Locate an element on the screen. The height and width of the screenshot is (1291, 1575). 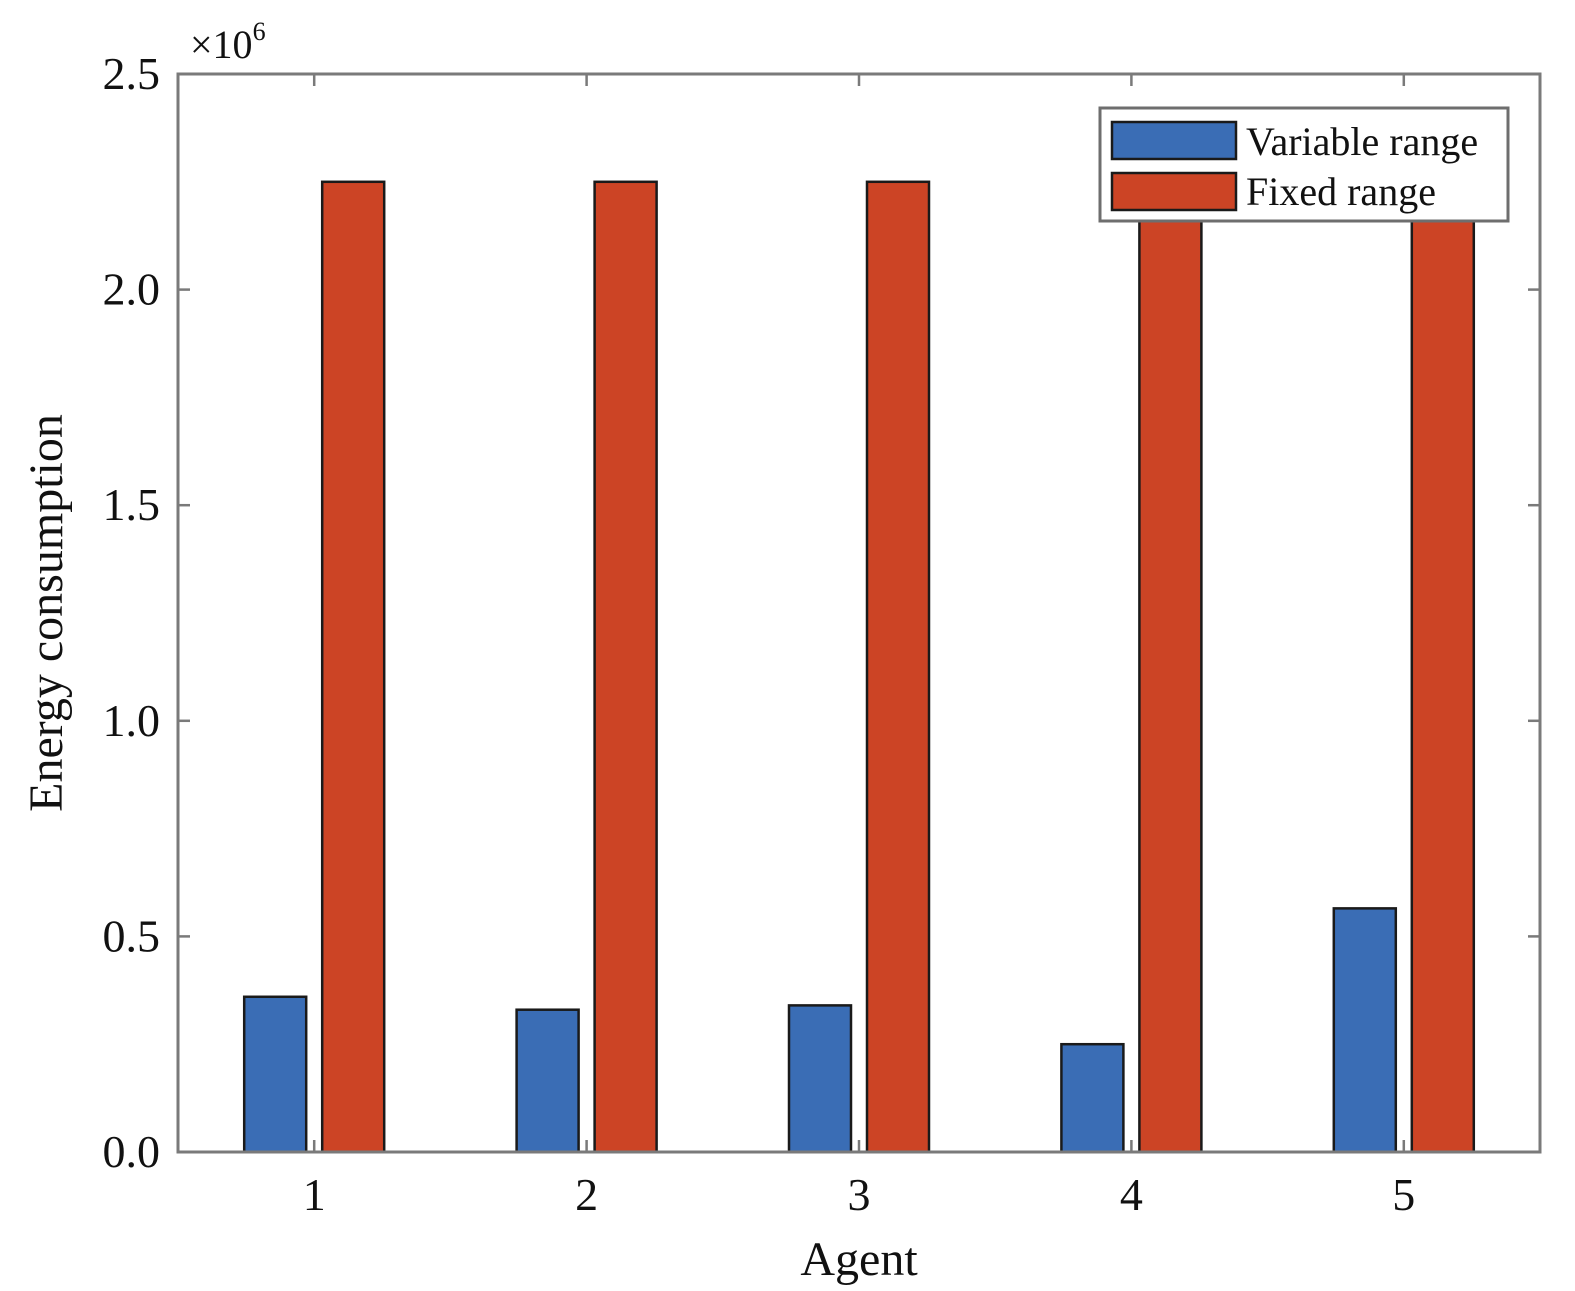
y-tick-label: 0.0 is located at coordinates (132, 1151).